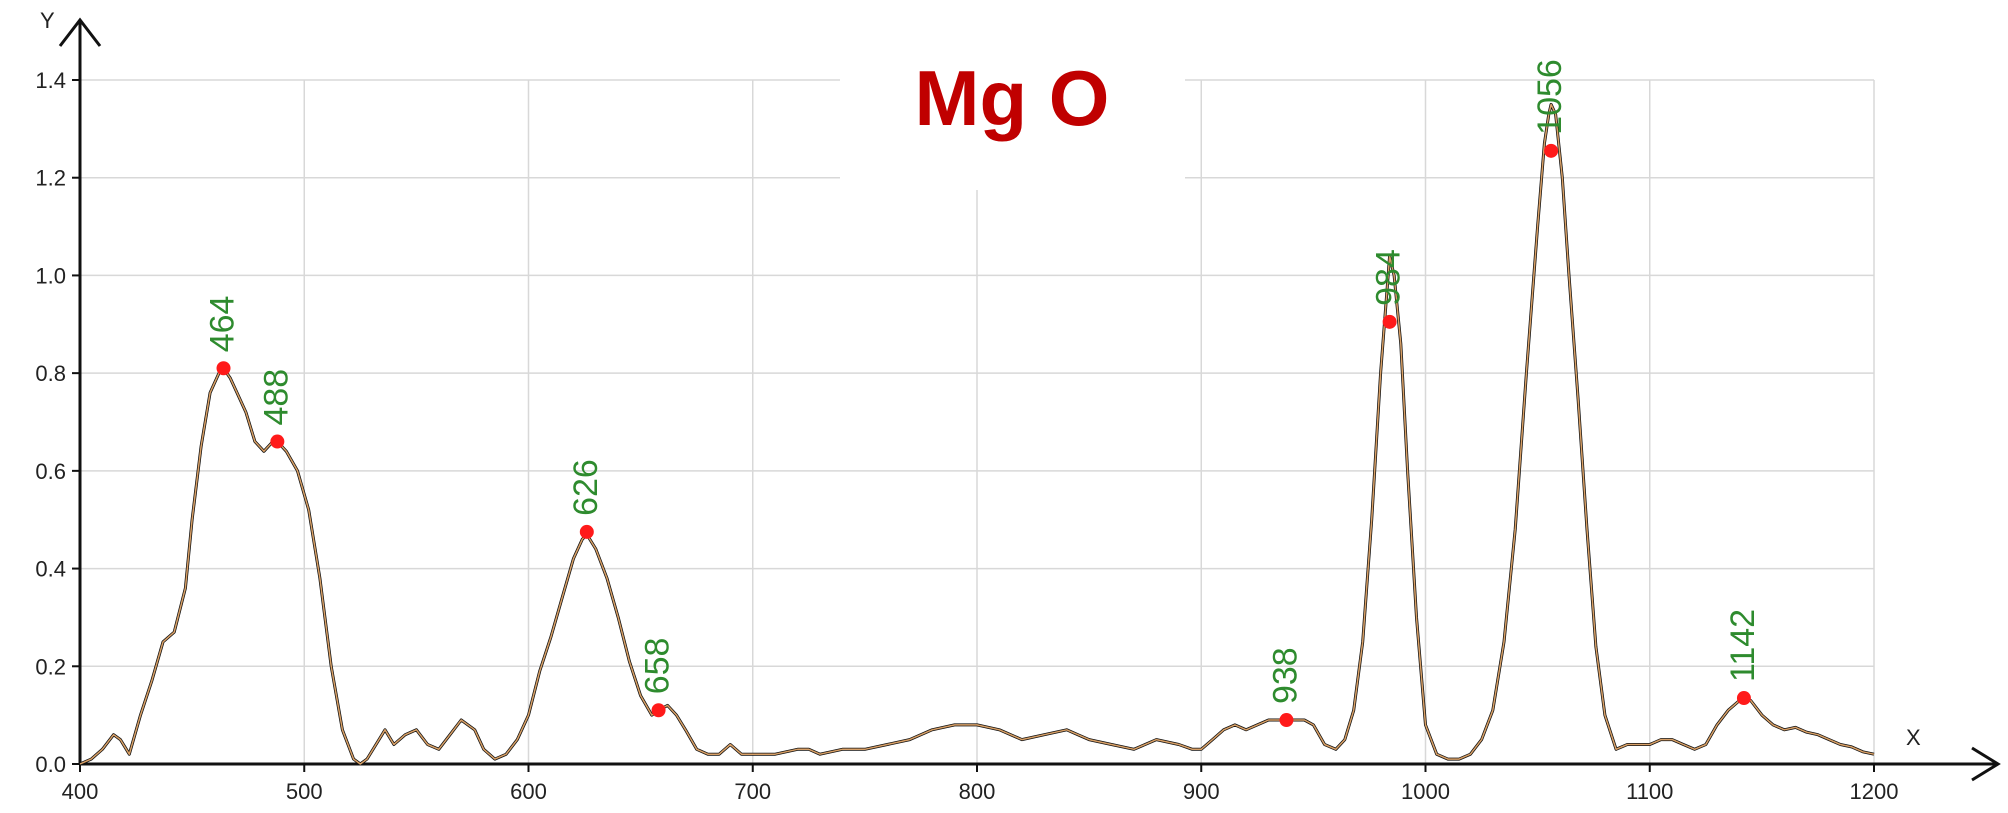 The width and height of the screenshot is (2008, 813). I want to click on x-axis-label: X, so click(1913, 737).